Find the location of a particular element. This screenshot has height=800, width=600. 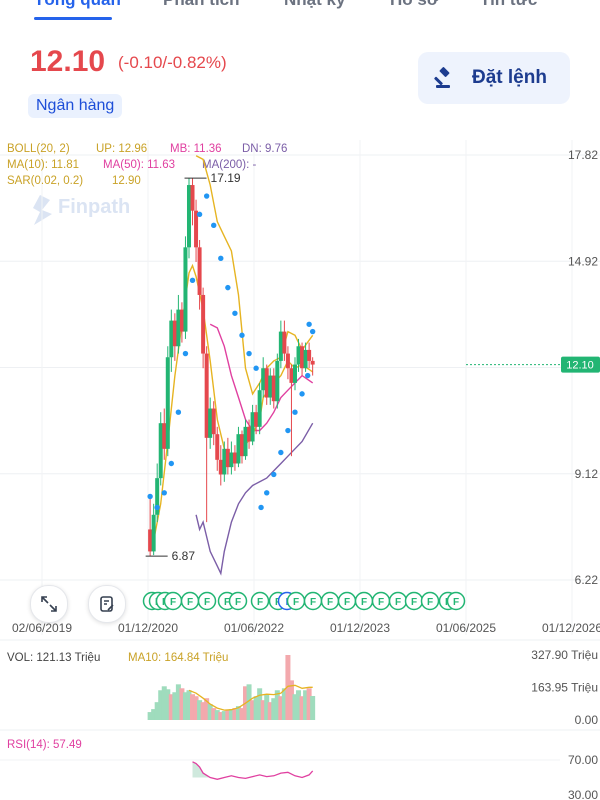

place-order-button: Đặt lệnh is located at coordinates (494, 78).